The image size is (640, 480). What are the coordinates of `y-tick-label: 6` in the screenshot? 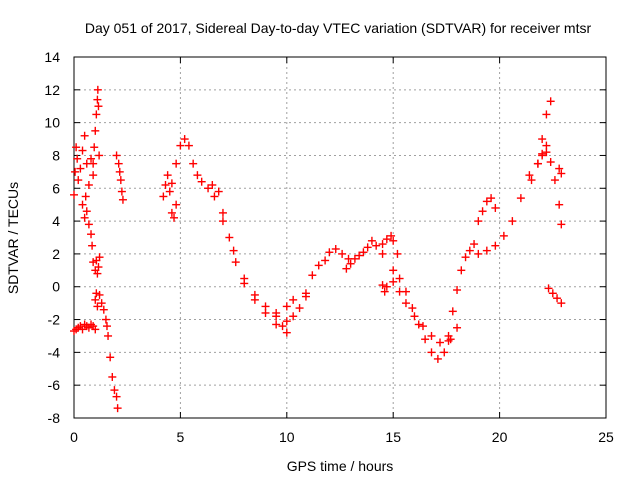 It's located at (56, 188).